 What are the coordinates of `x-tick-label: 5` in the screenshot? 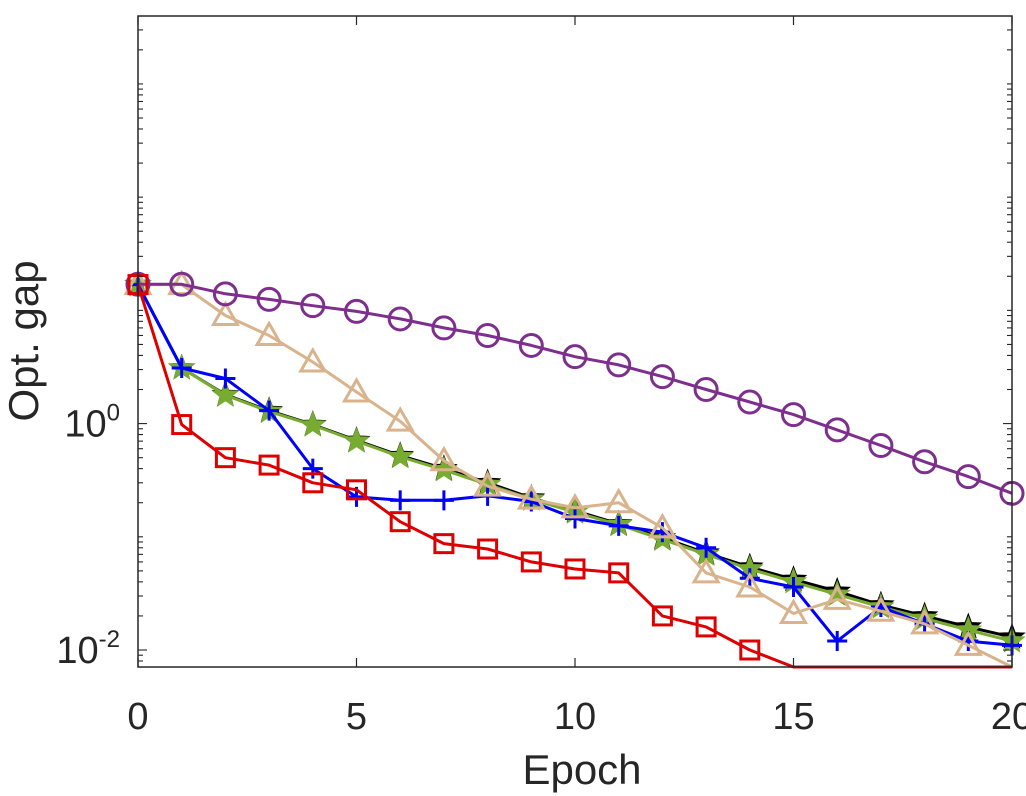 It's located at (356, 717).